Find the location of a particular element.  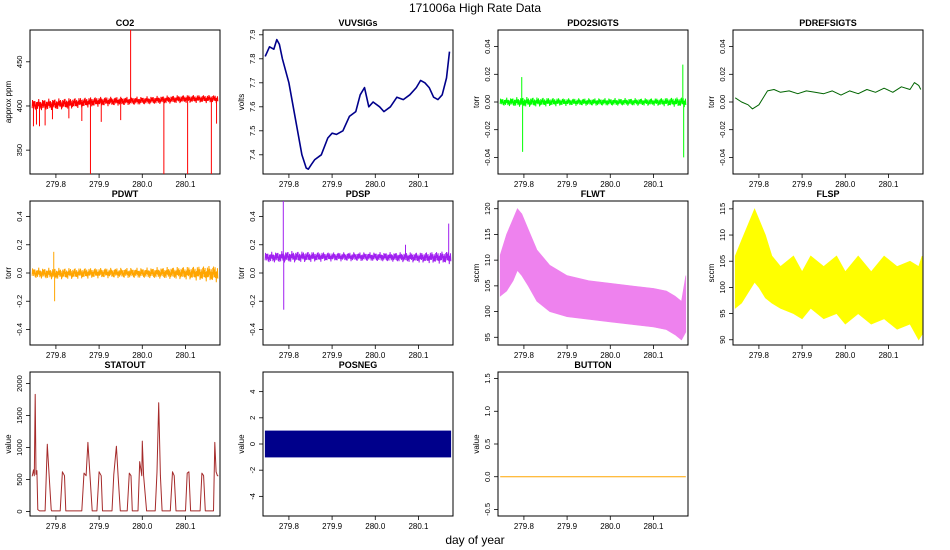

series-posneg is located at coordinates (358, 444).